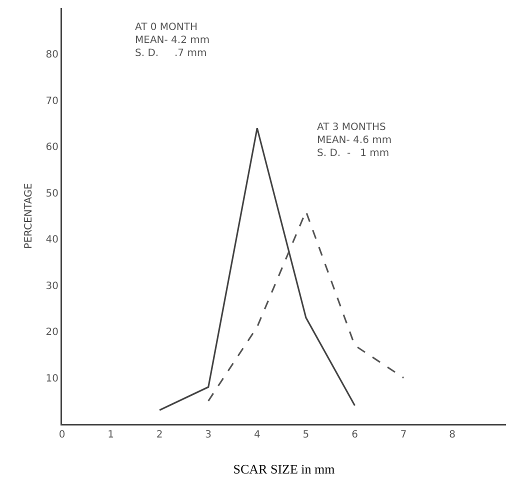 The width and height of the screenshot is (514, 479). I want to click on x-axis-title: SCAR SIZE in mm, so click(284, 469).